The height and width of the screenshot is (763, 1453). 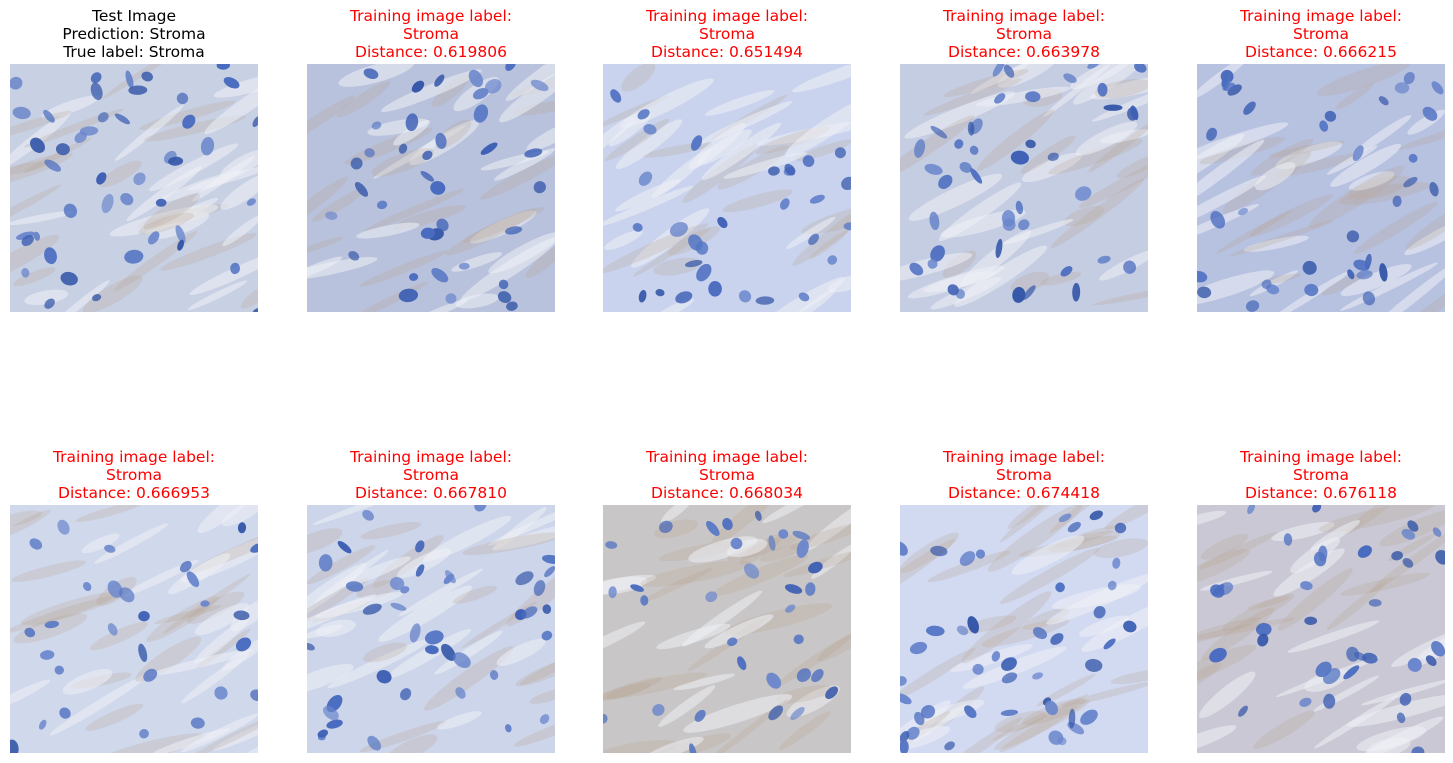 What do you see at coordinates (1024, 493) in the screenshot?
I see `neighbor-distance: Distance: 0.674418` at bounding box center [1024, 493].